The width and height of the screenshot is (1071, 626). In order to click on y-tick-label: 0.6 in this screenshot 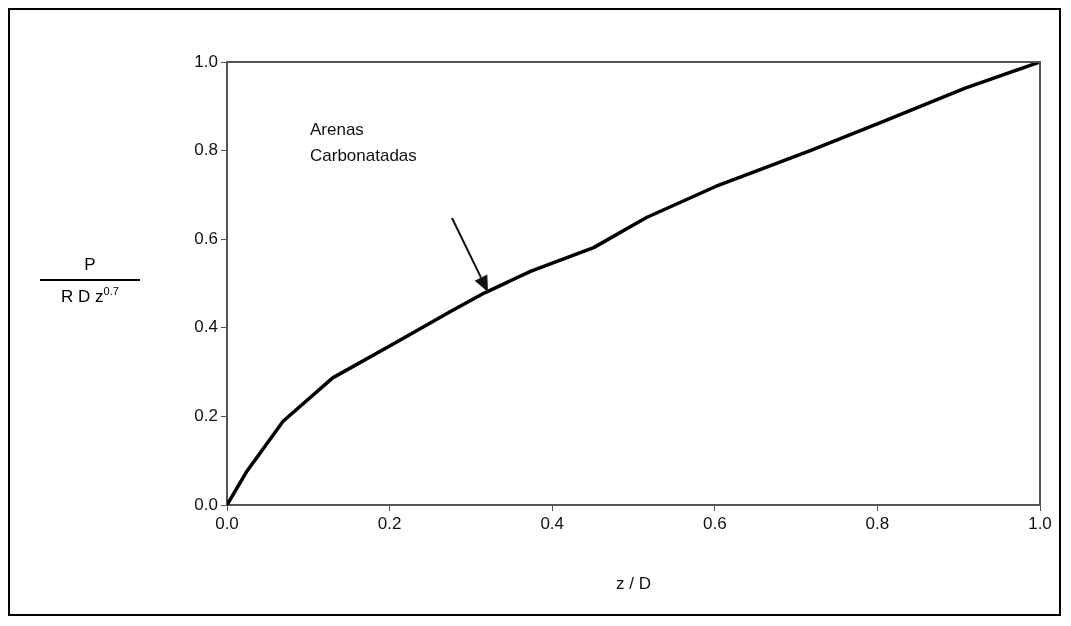, I will do `click(206, 238)`.